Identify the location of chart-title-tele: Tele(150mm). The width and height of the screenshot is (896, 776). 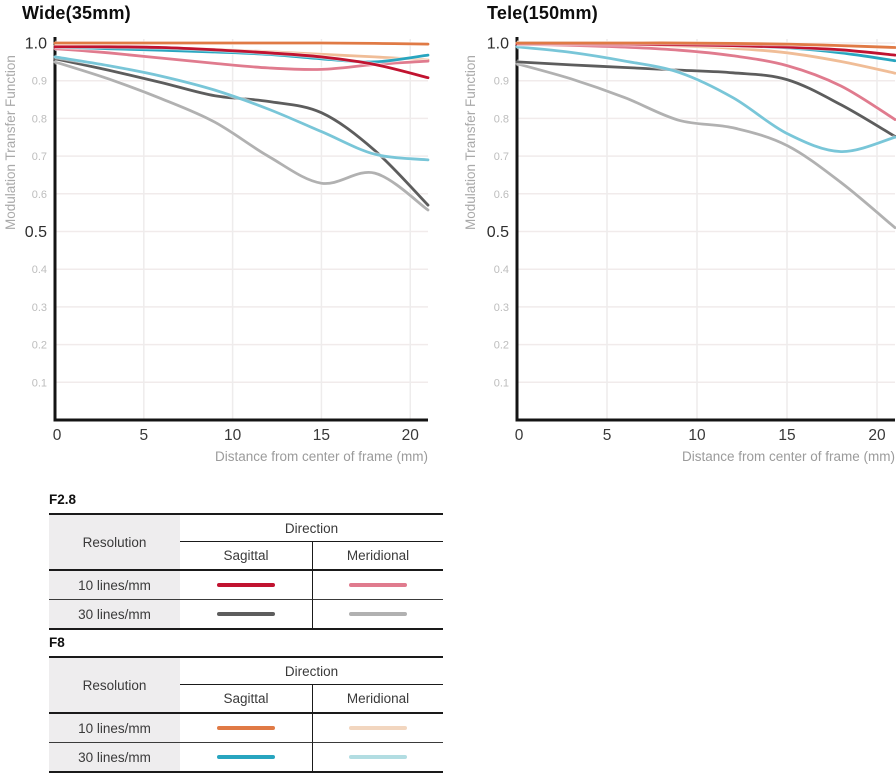
(542, 13).